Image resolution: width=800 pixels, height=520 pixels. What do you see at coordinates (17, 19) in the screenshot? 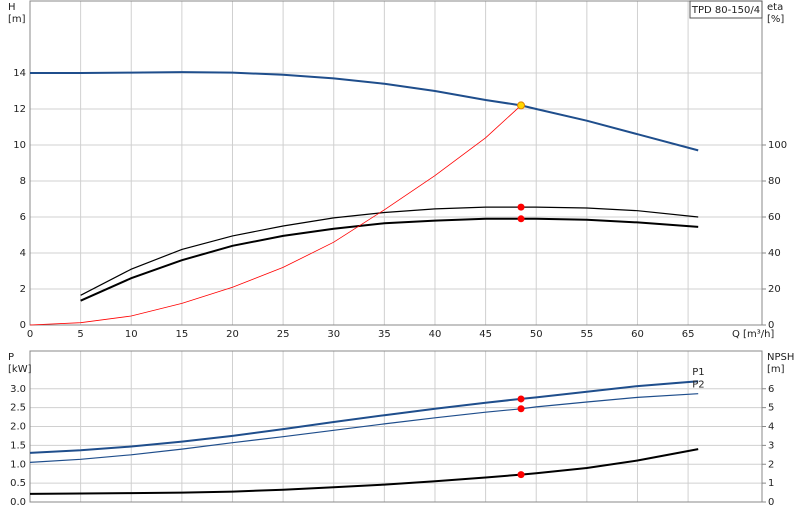
I see `y-axis-unit: [m]` at bounding box center [17, 19].